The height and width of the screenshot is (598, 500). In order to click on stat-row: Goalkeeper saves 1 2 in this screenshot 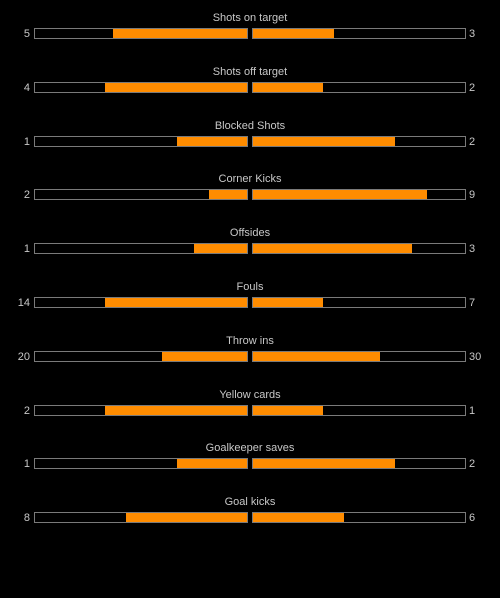, I will do `click(250, 461)`.